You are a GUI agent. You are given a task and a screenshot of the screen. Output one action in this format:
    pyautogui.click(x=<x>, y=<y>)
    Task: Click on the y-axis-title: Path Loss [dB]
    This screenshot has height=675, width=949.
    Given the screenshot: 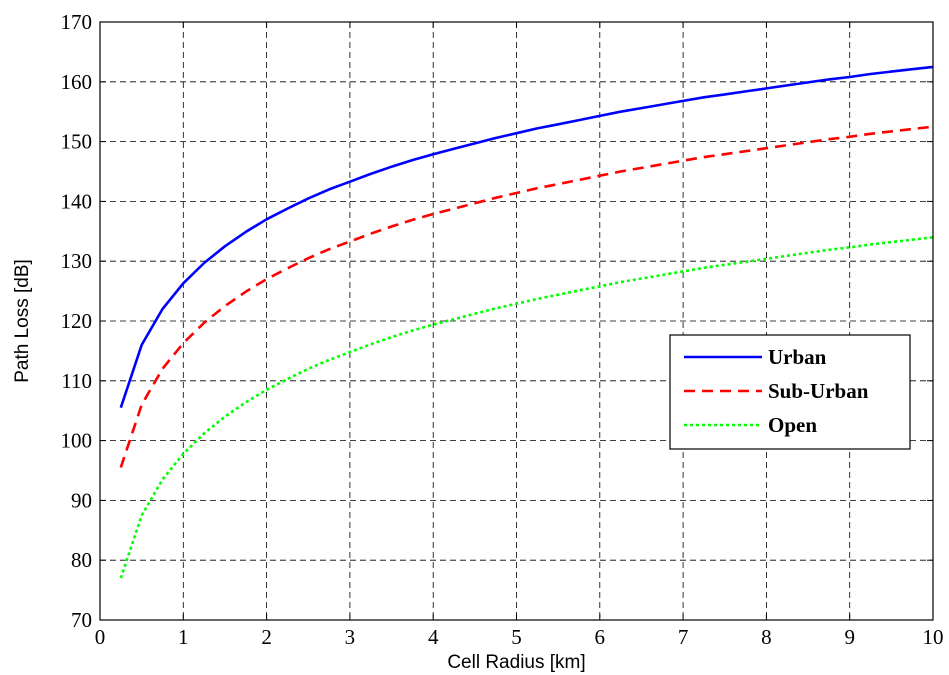 What is the action you would take?
    pyautogui.click(x=22, y=321)
    